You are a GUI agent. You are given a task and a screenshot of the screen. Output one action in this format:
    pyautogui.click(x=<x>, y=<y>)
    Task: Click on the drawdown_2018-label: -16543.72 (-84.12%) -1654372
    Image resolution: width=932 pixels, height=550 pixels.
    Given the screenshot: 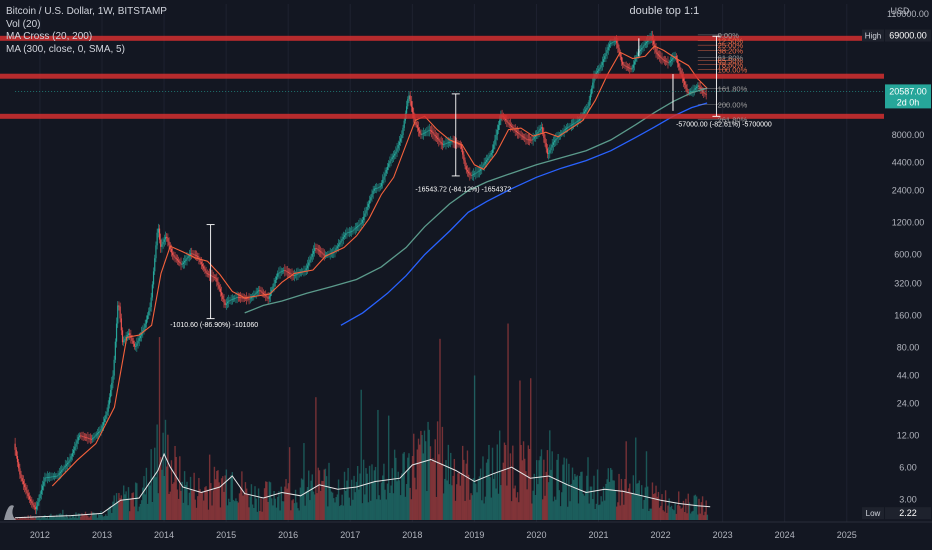 What is the action you would take?
    pyautogui.click(x=463, y=190)
    